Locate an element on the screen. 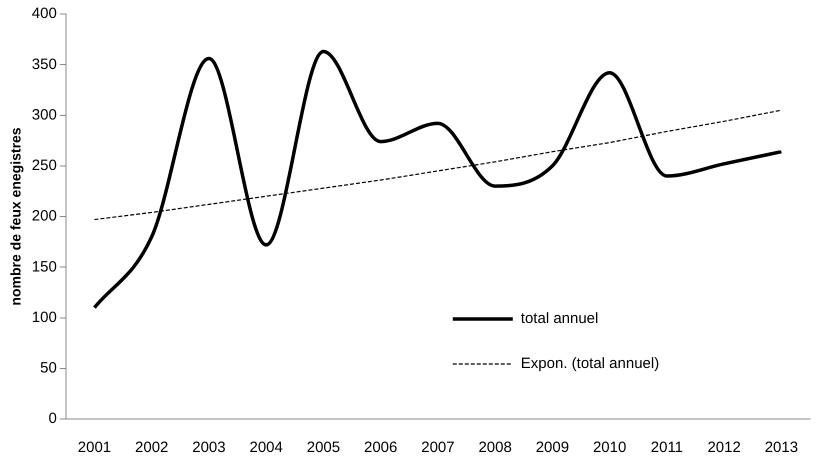 The height and width of the screenshot is (471, 822). x-tick-label: 2013 is located at coordinates (781, 447).